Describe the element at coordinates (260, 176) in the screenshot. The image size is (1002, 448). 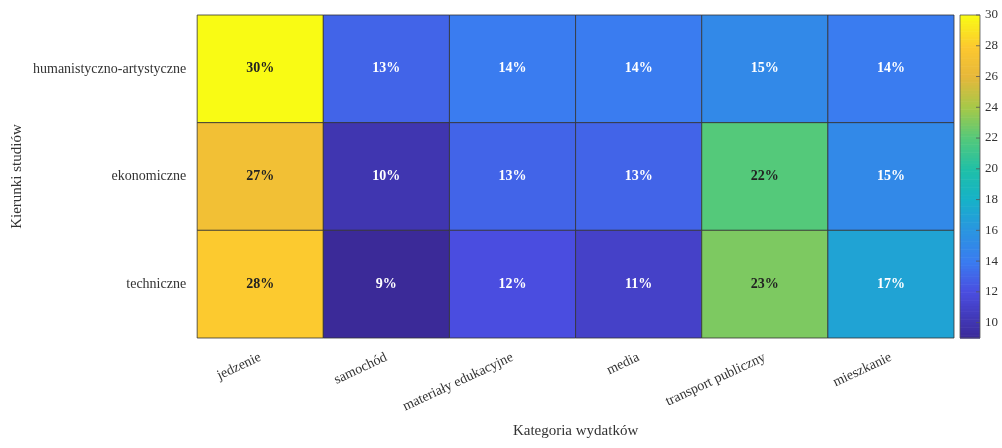
I see `data-label: 27%` at that location.